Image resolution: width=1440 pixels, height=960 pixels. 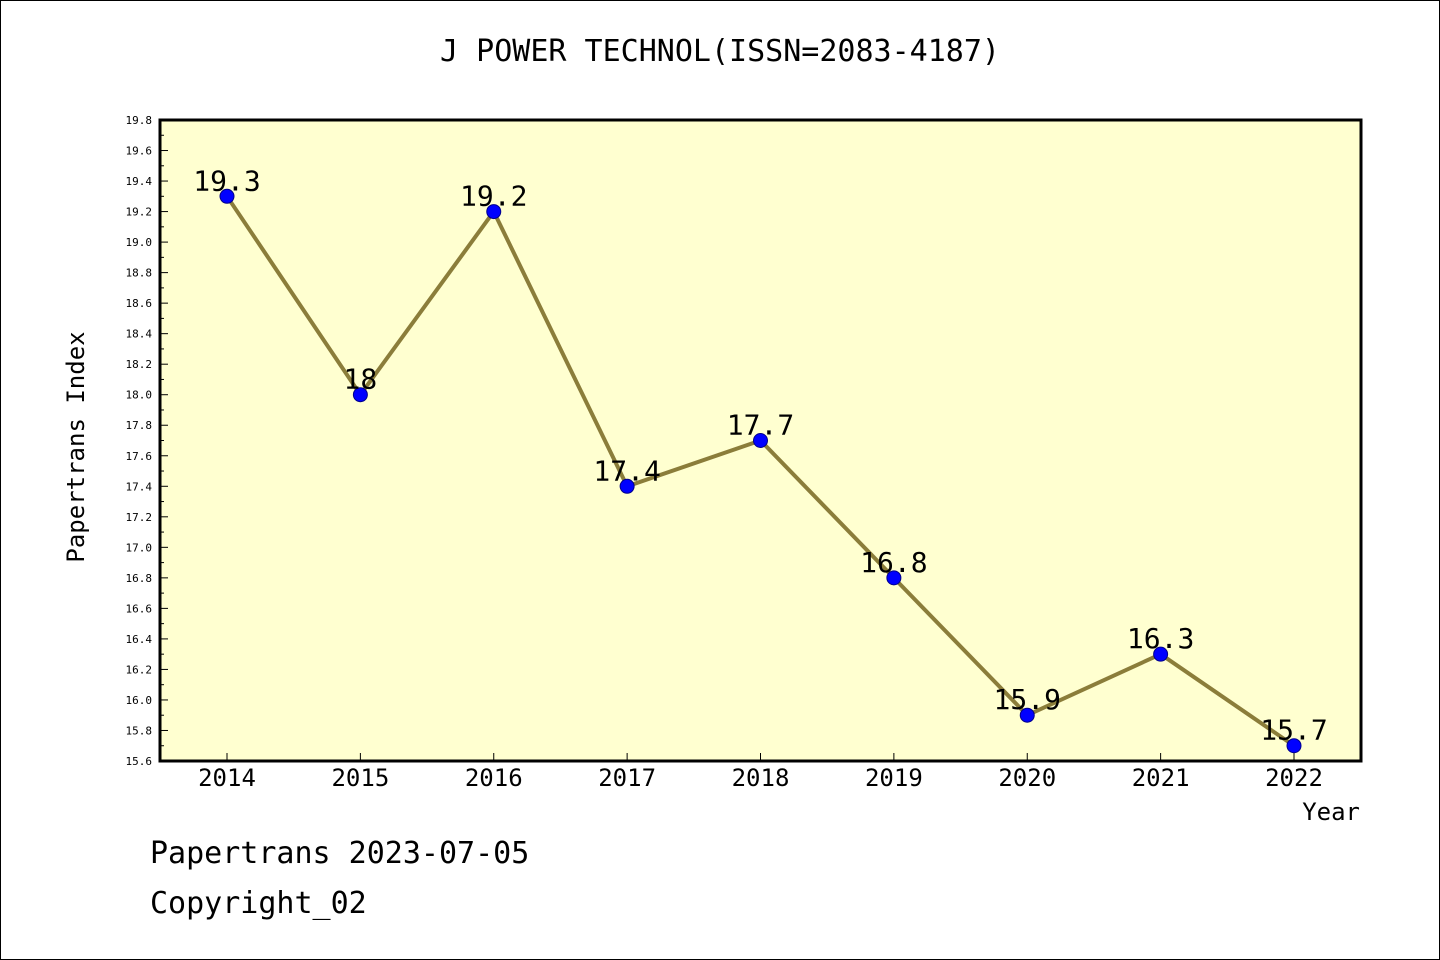 I want to click on x-axis-label: Year, so click(x=1331, y=812).